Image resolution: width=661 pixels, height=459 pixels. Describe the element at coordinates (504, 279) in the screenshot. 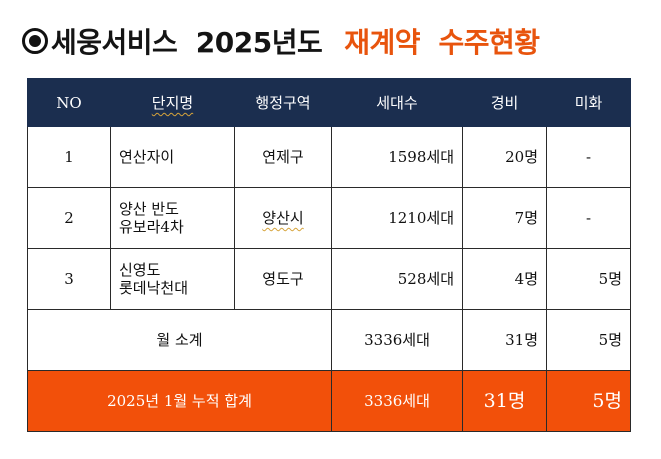

I see `row-guard: 4명` at that location.